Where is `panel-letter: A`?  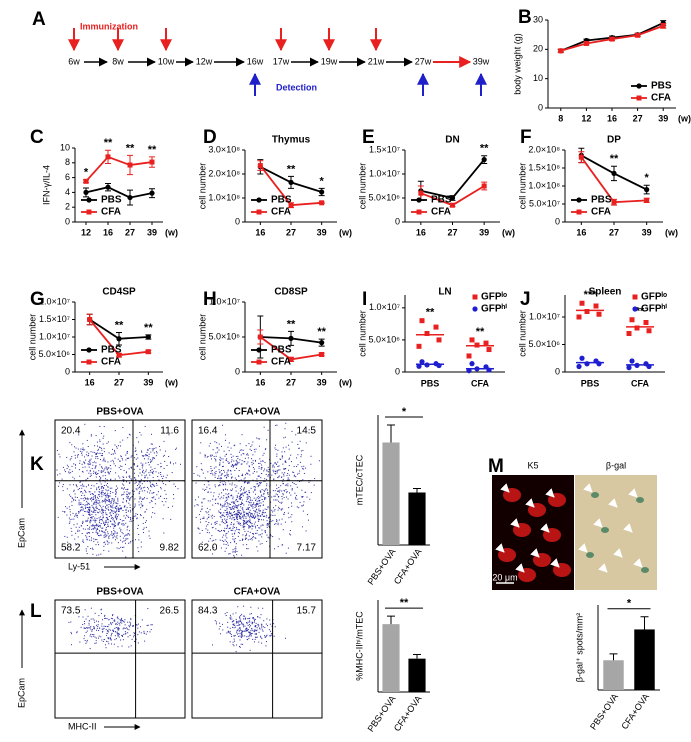 panel-letter: A is located at coordinates (39, 19).